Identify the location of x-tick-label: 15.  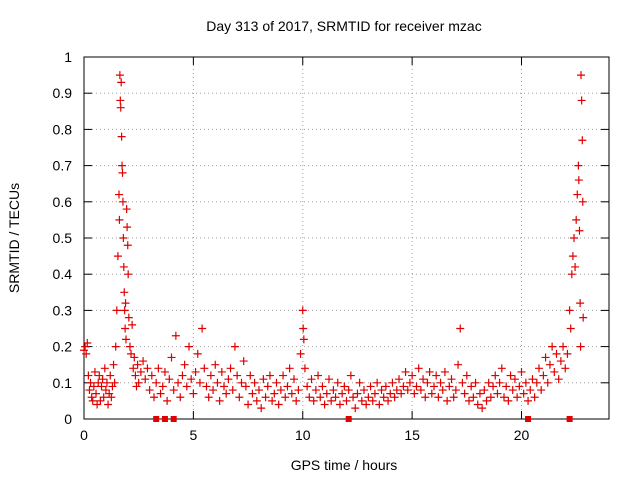
(412, 435).